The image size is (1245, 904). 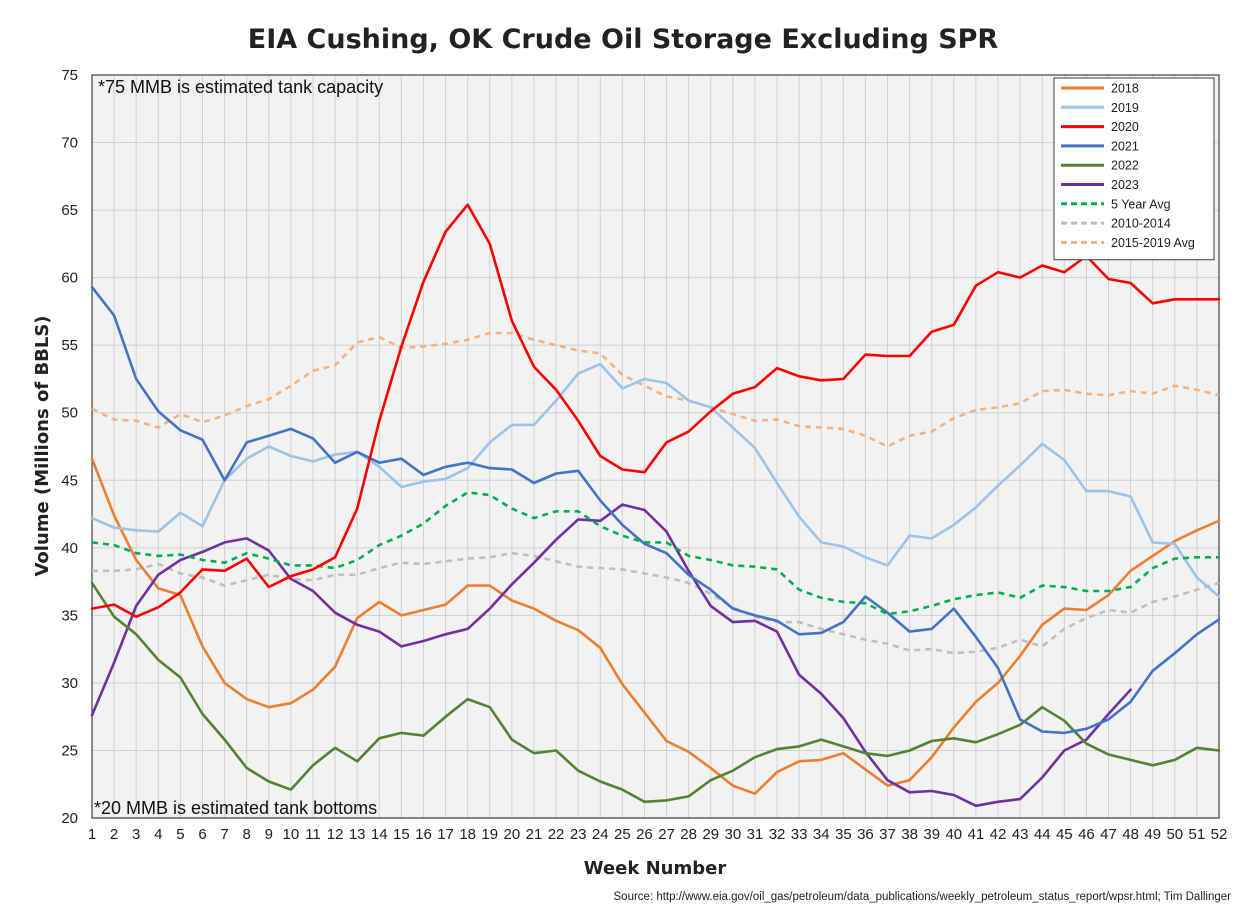 I want to click on series-line-2015-2019-avg, so click(x=655, y=389).